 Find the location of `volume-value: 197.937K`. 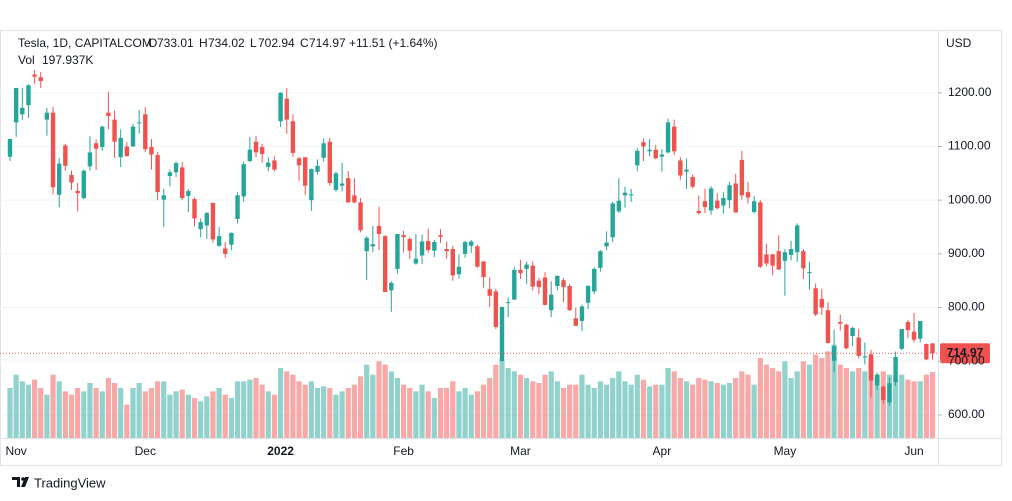

volume-value: 197.937K is located at coordinates (67, 60).